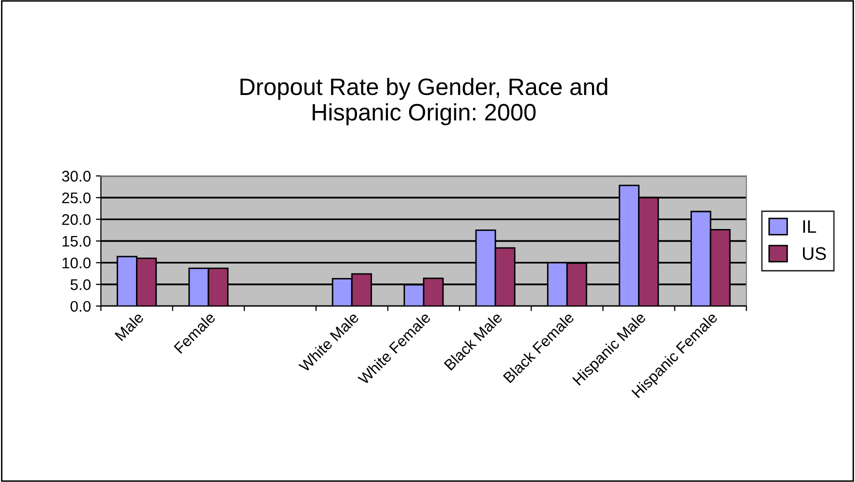  I want to click on y-tick-label: 5.0, so click(80, 284).